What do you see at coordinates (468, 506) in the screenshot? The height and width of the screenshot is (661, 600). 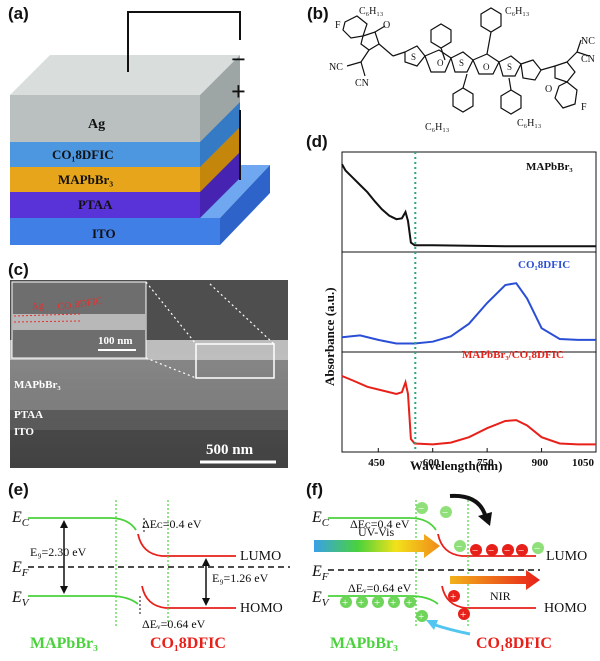 I see `electron-transfer-arrow` at bounding box center [468, 506].